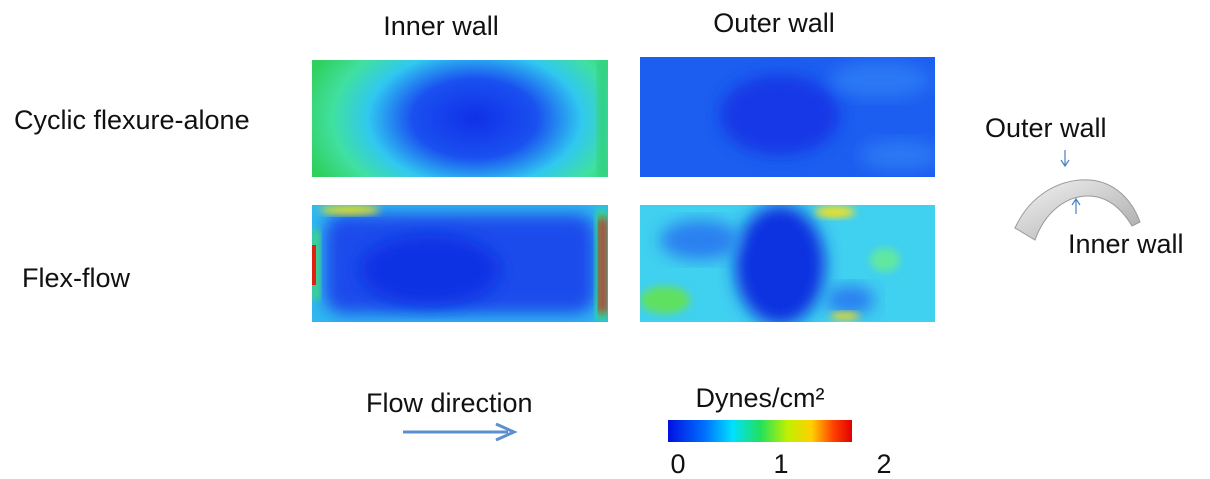  I want to click on row-label: Flex-flow, so click(76, 278).